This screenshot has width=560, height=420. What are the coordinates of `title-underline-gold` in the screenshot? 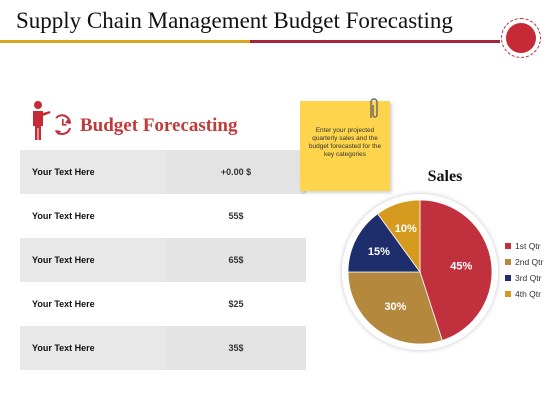 It's located at (125, 41).